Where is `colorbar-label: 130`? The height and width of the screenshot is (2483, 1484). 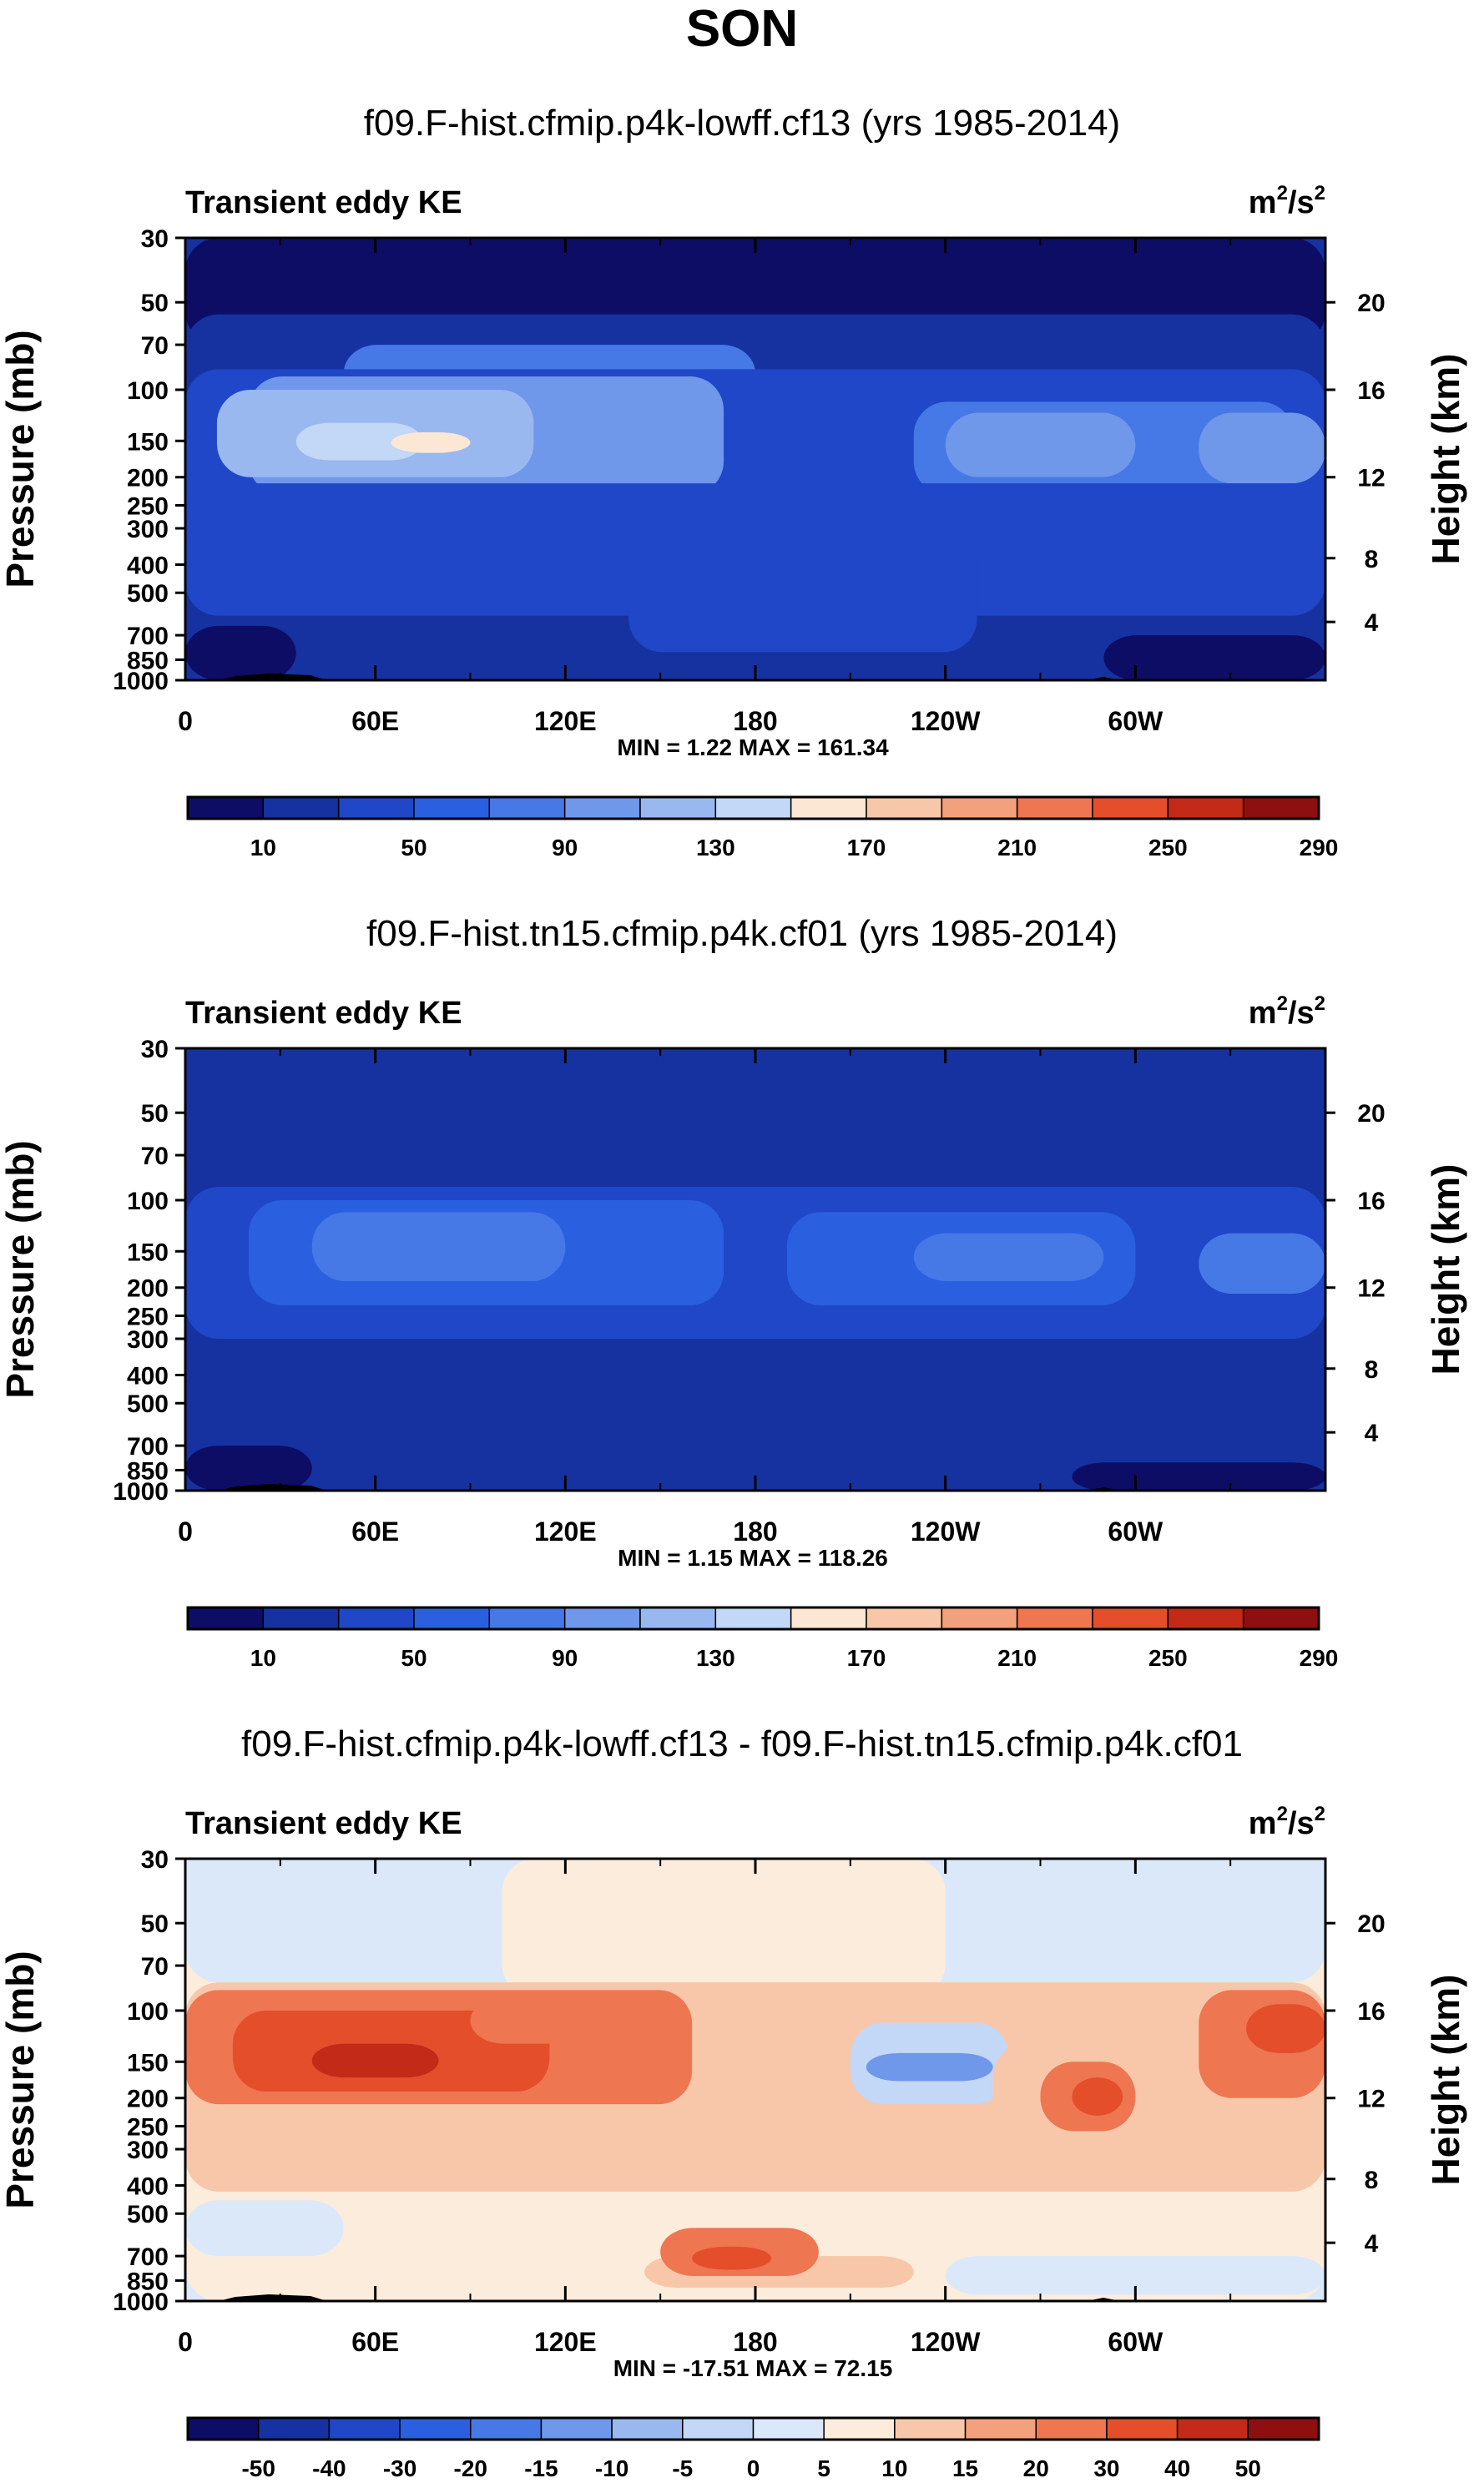
colorbar-label: 130 is located at coordinates (715, 1658).